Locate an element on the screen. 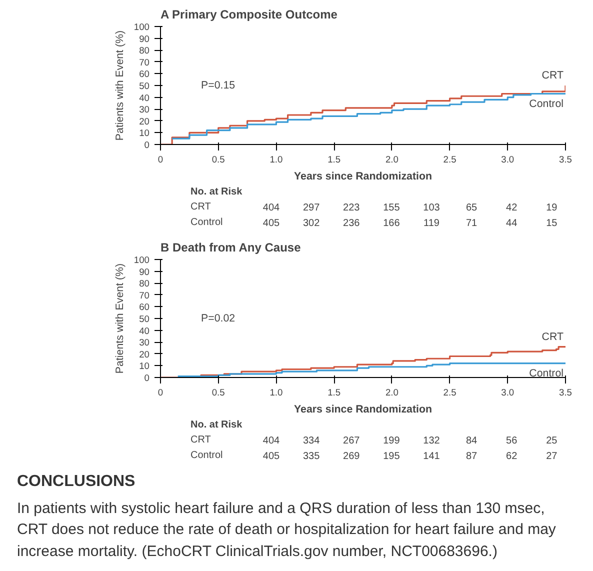 Image resolution: width=593 pixels, height=571 pixels. text: CONCLUSIONS is located at coordinates (76, 482).